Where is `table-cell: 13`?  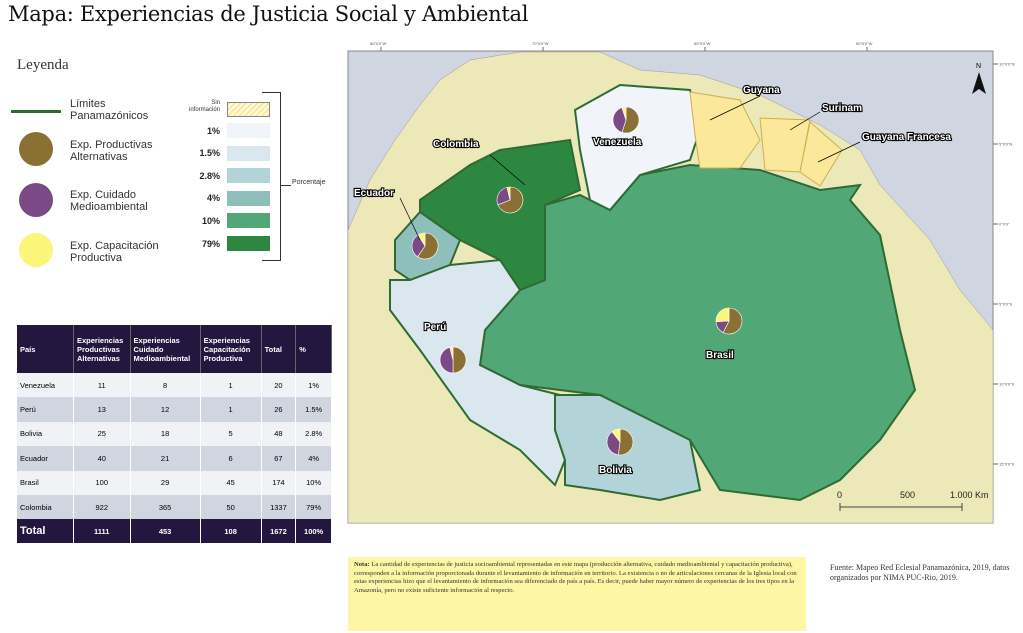 table-cell: 13 is located at coordinates (102, 409).